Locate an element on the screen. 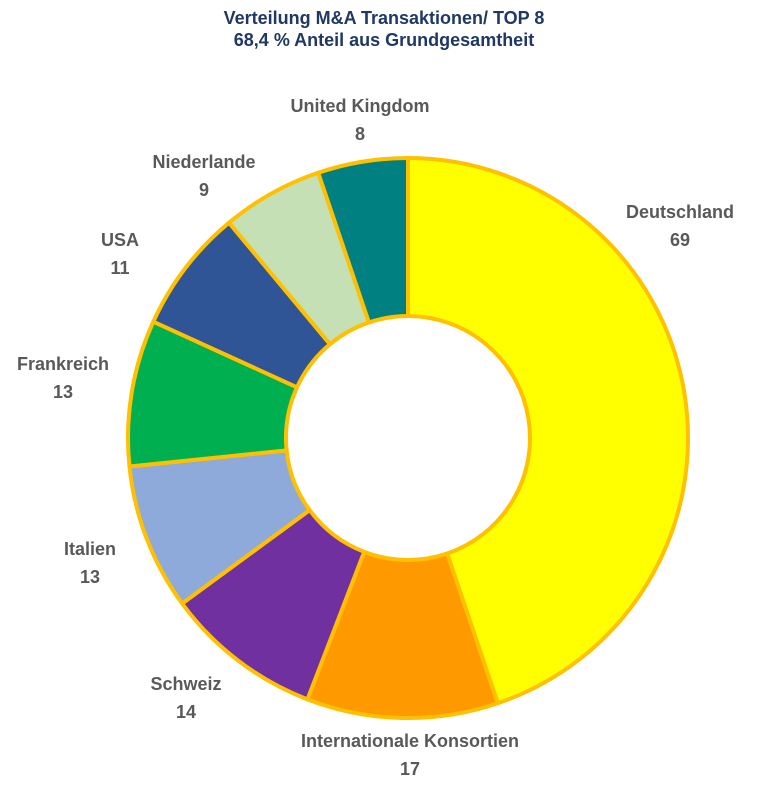  slice-label: Deutschland is located at coordinates (680, 212).